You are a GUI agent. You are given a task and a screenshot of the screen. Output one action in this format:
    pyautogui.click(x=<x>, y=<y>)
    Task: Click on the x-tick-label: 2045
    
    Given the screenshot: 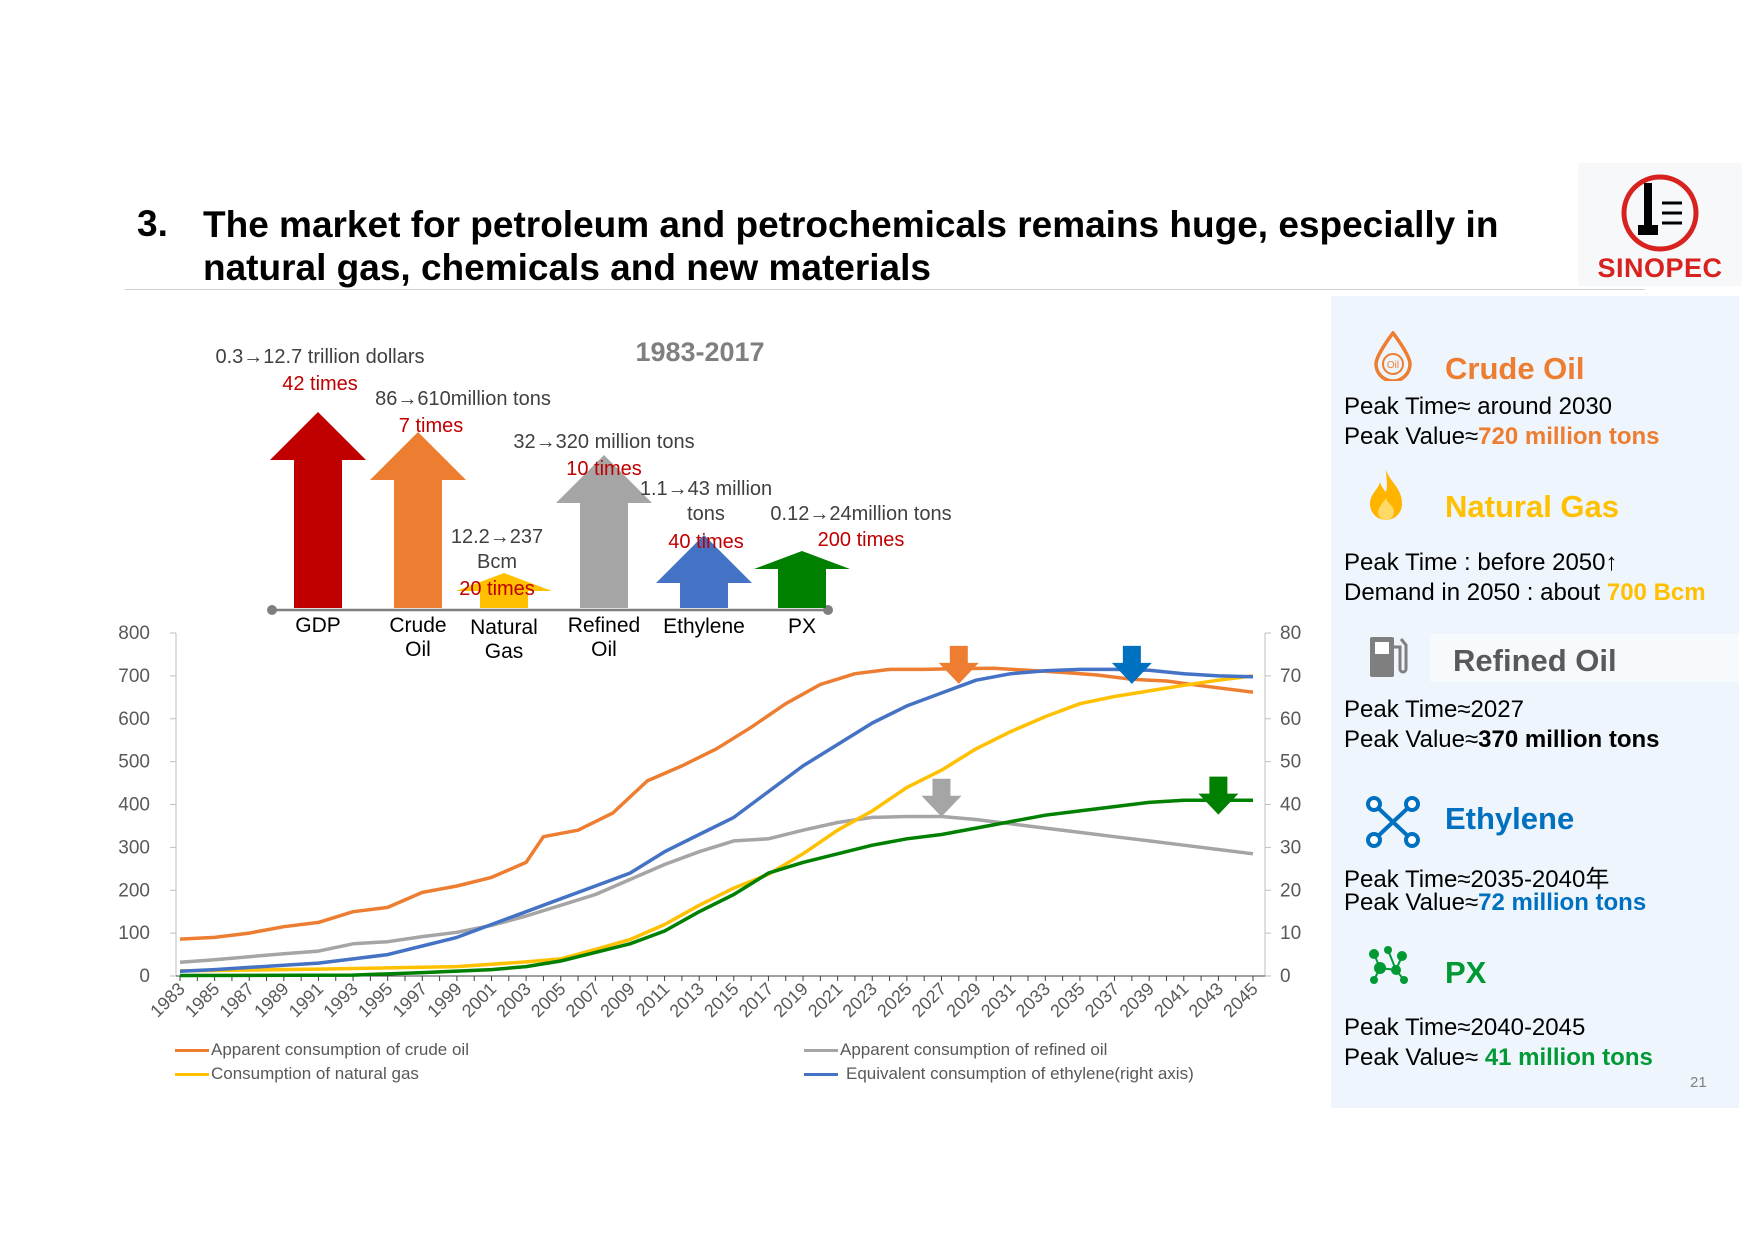 What is the action you would take?
    pyautogui.click(x=1240, y=1000)
    